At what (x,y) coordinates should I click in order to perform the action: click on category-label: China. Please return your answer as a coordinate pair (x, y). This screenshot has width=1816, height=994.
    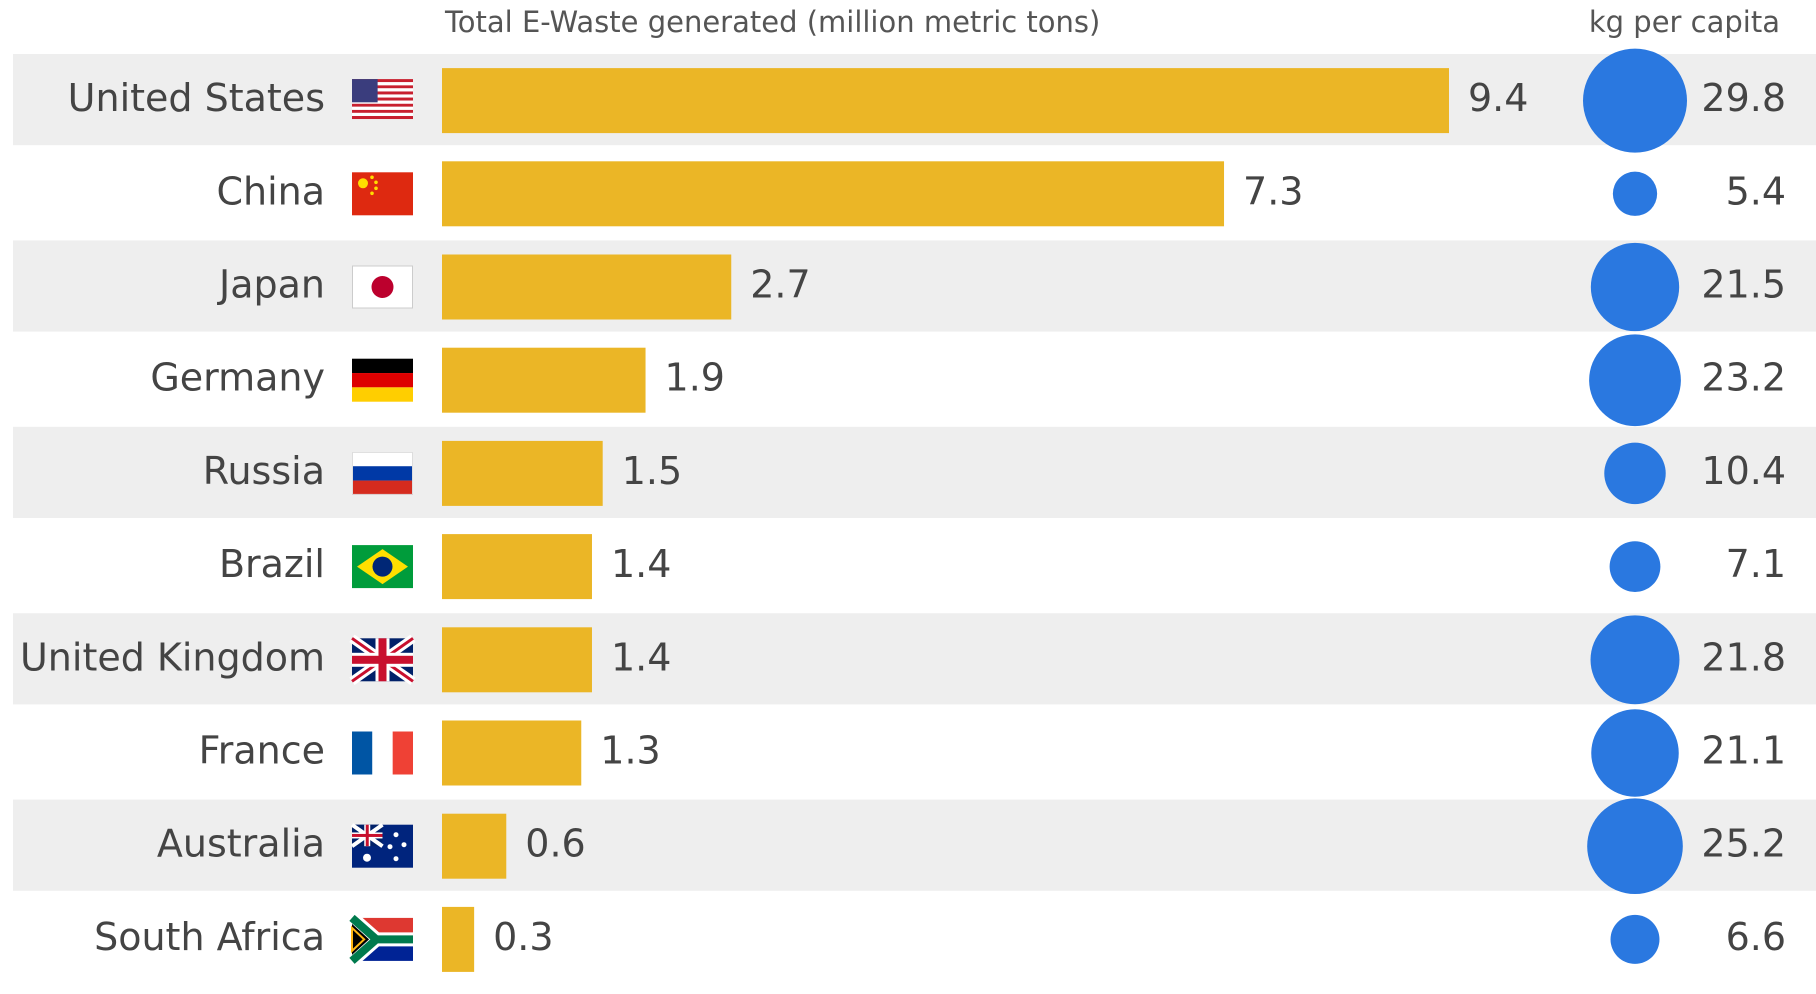
    Looking at the image, I should click on (270, 191).